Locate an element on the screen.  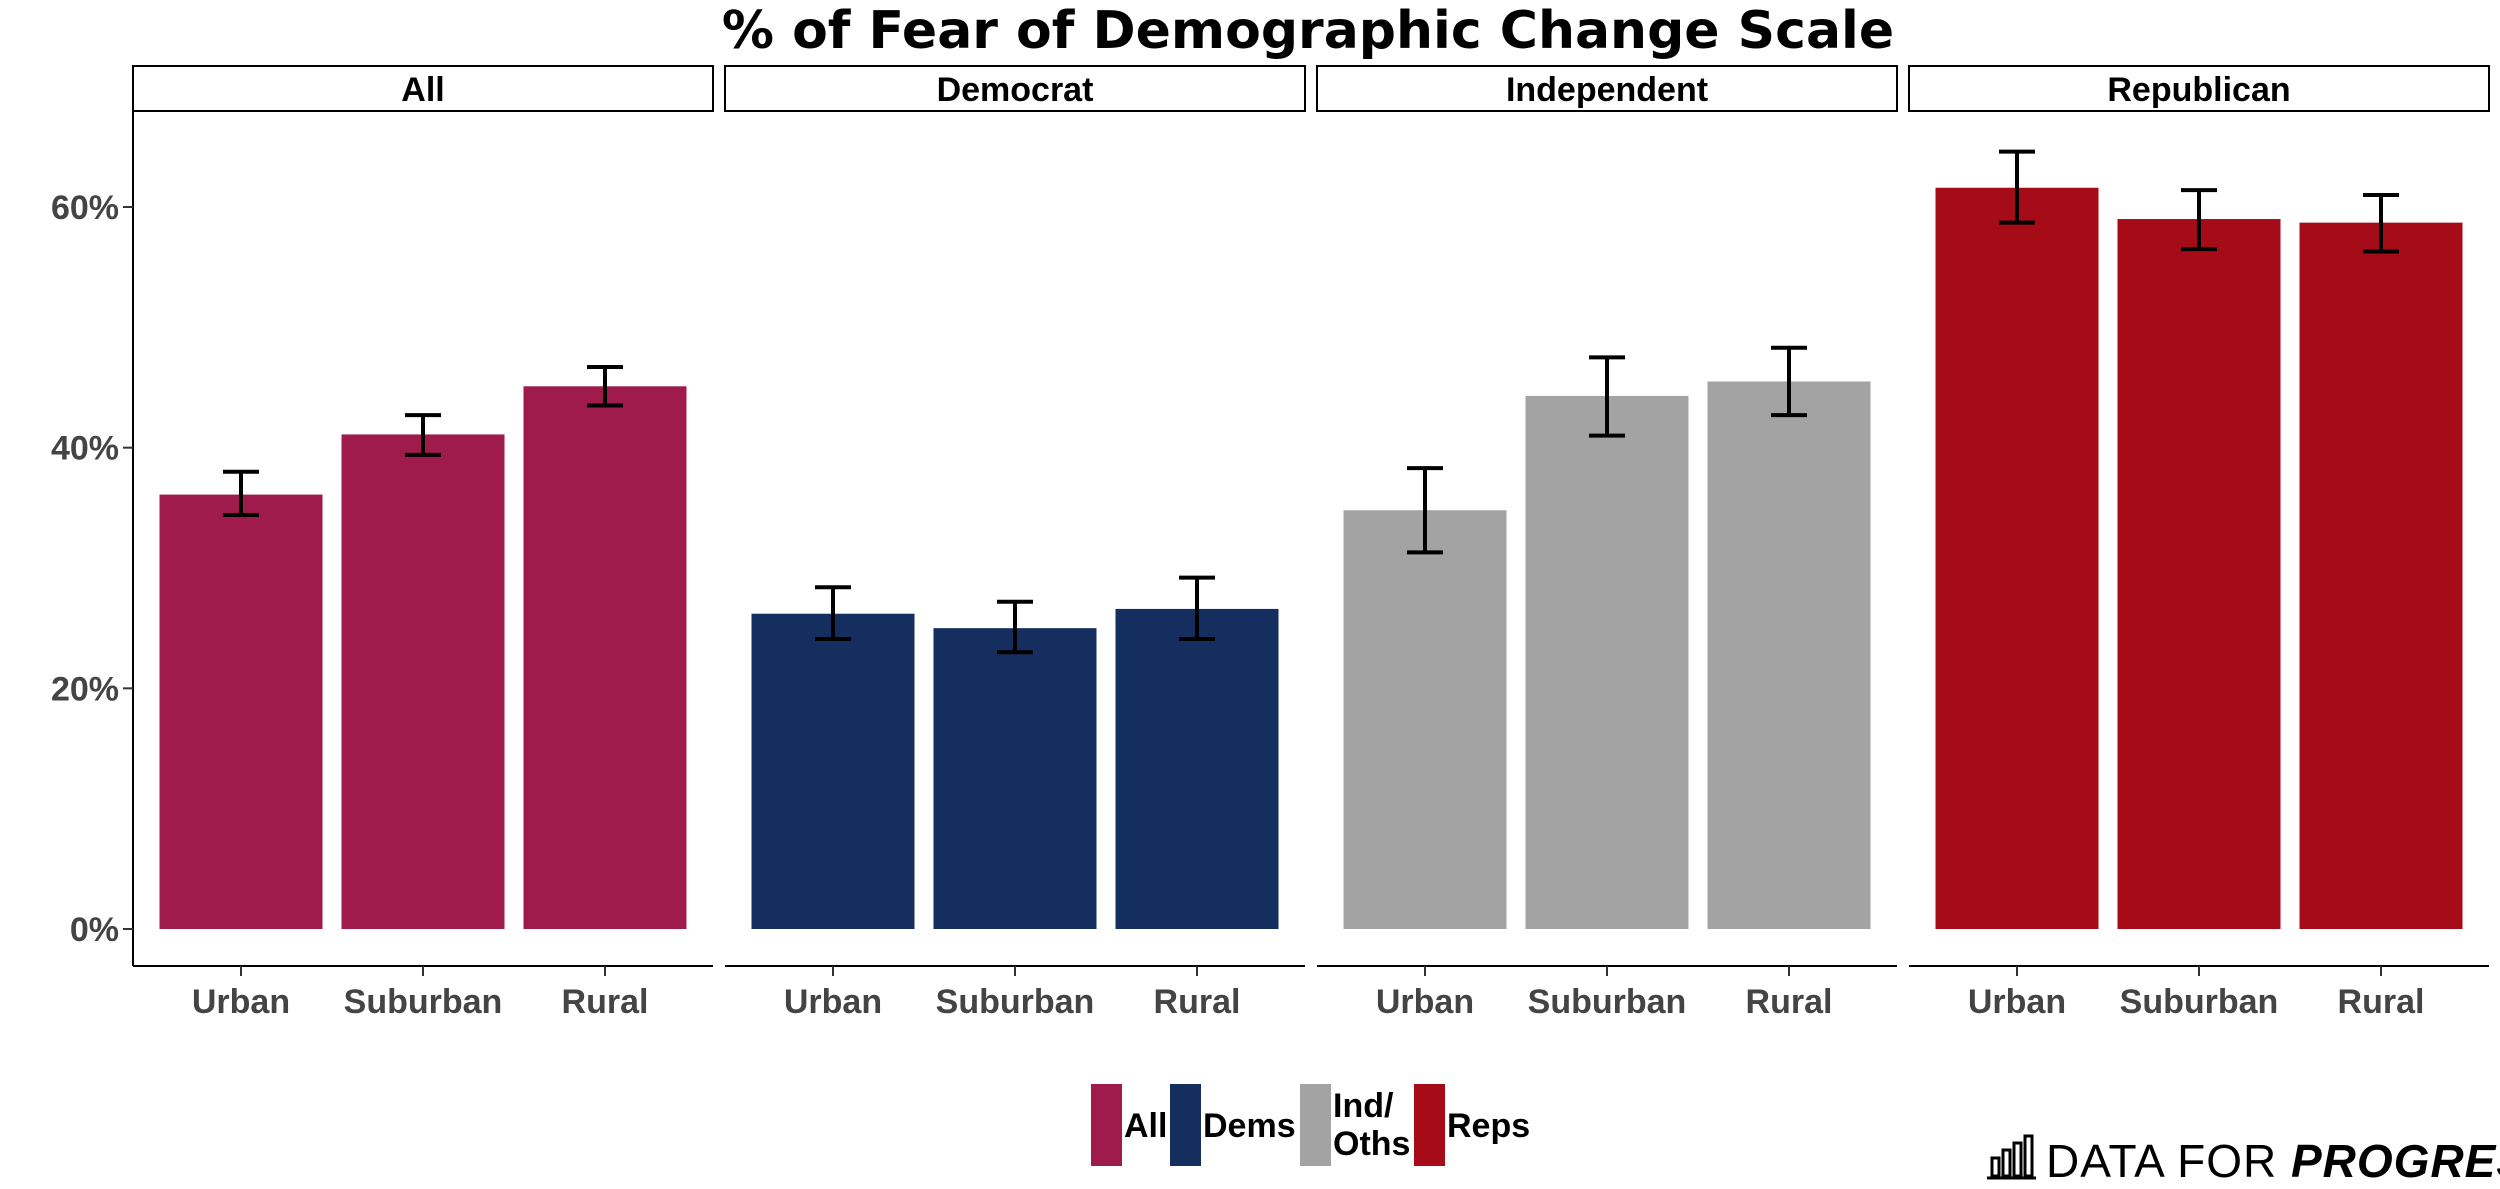
strip-label: Republican is located at coordinates (2198, 90).